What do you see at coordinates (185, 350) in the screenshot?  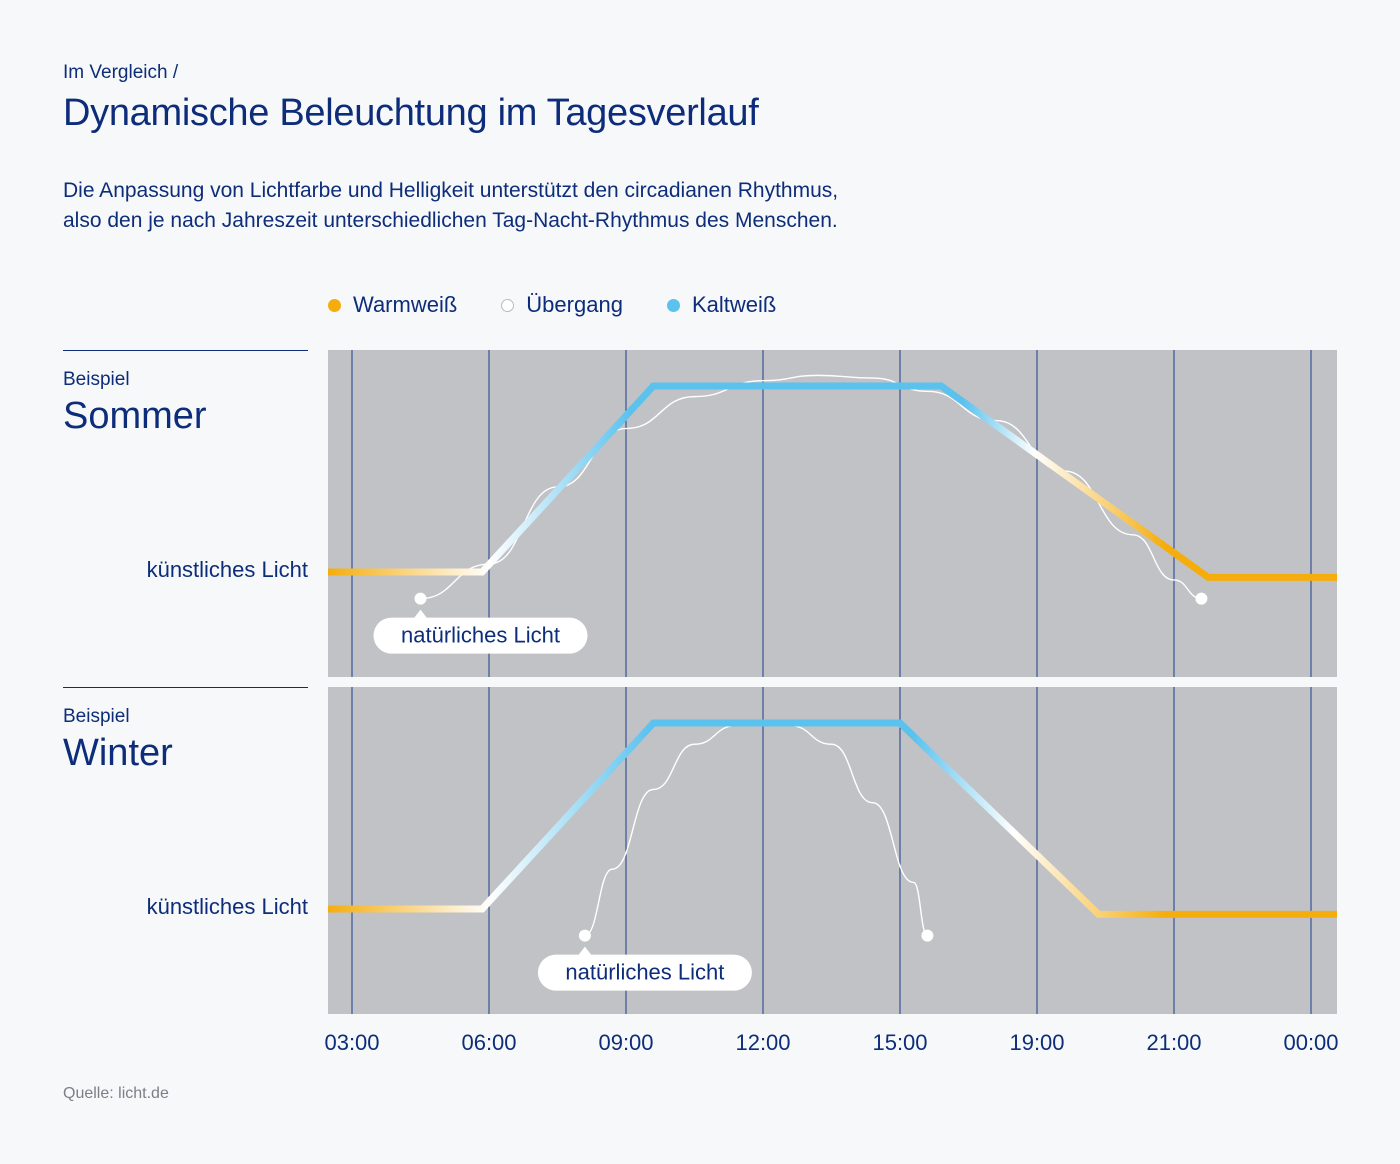 I see `row-rule-summer` at bounding box center [185, 350].